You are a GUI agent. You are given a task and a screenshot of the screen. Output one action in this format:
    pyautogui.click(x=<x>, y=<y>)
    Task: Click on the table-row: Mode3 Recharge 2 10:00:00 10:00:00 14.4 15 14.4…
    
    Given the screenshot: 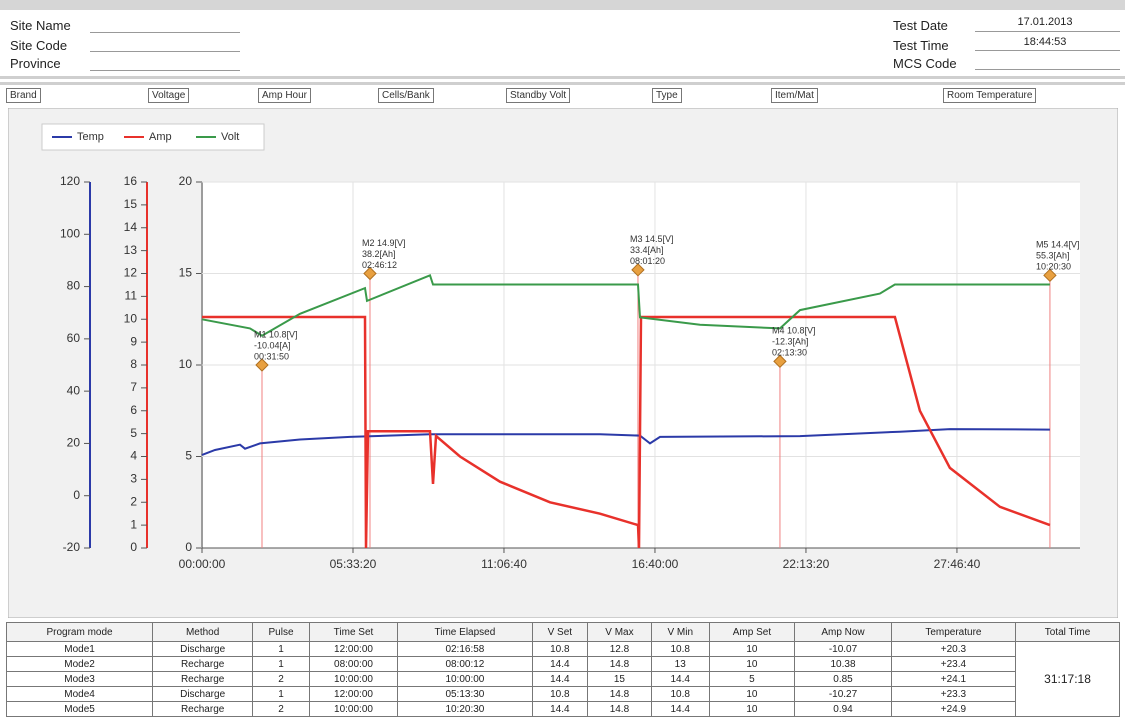 What is the action you would take?
    pyautogui.click(x=562, y=679)
    